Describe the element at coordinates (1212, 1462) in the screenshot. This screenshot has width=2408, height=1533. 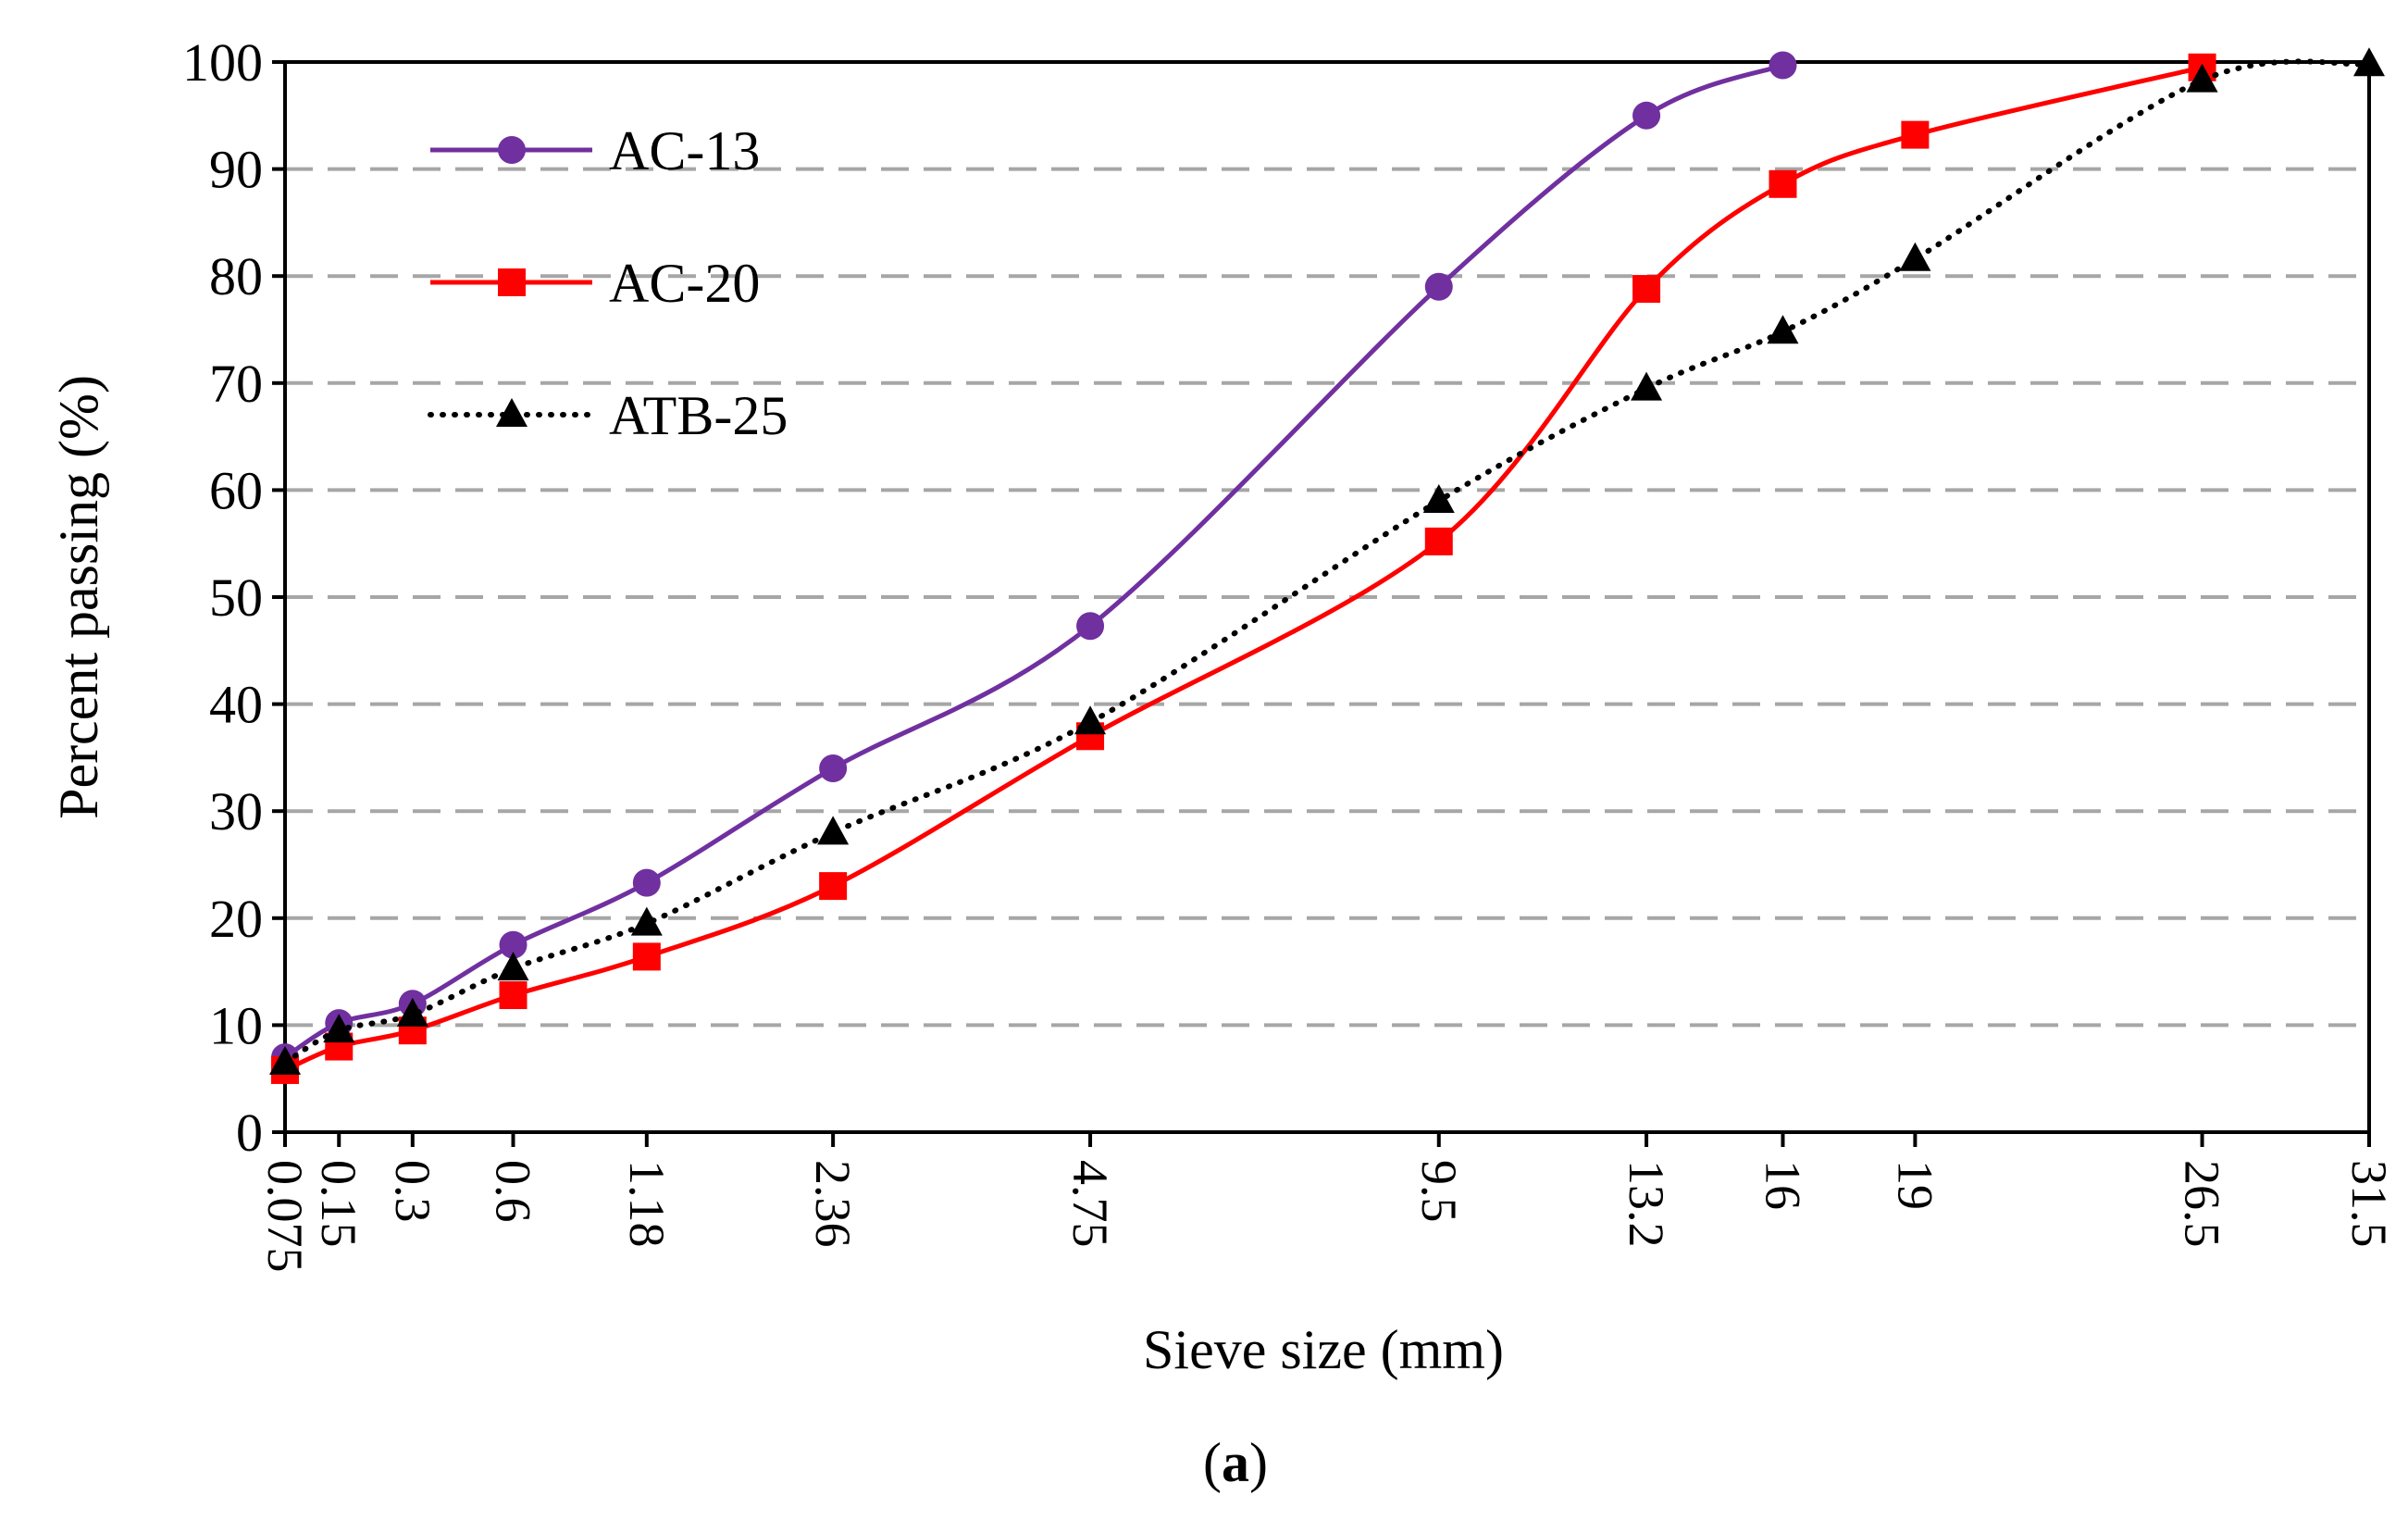
I see `caption-open-paren: (` at that location.